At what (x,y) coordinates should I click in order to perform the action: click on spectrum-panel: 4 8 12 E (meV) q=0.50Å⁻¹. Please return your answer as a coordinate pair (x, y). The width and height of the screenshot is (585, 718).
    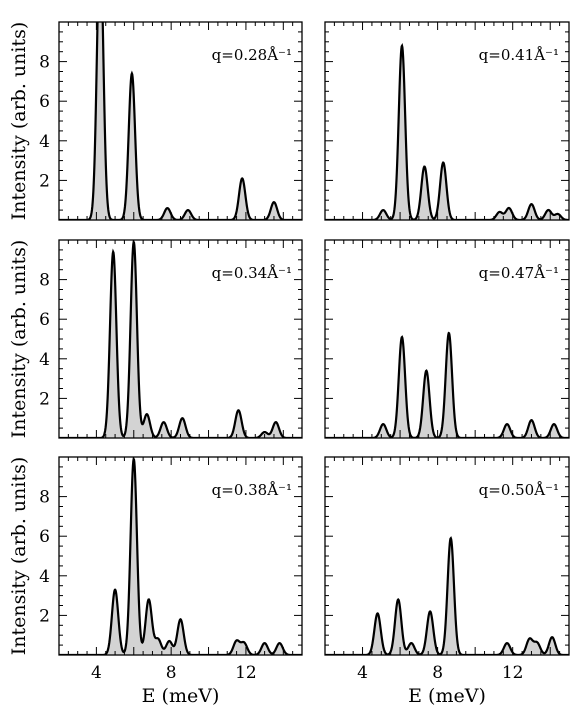
    Looking at the image, I should click on (447, 581).